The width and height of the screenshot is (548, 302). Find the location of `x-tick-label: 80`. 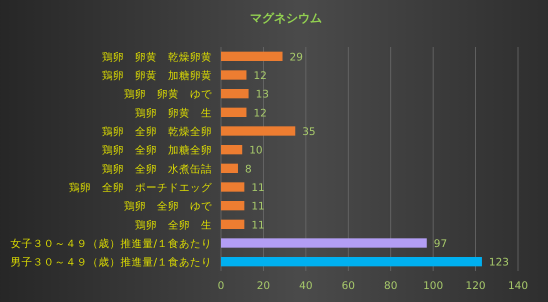

x-tick-label: 80 is located at coordinates (391, 286).